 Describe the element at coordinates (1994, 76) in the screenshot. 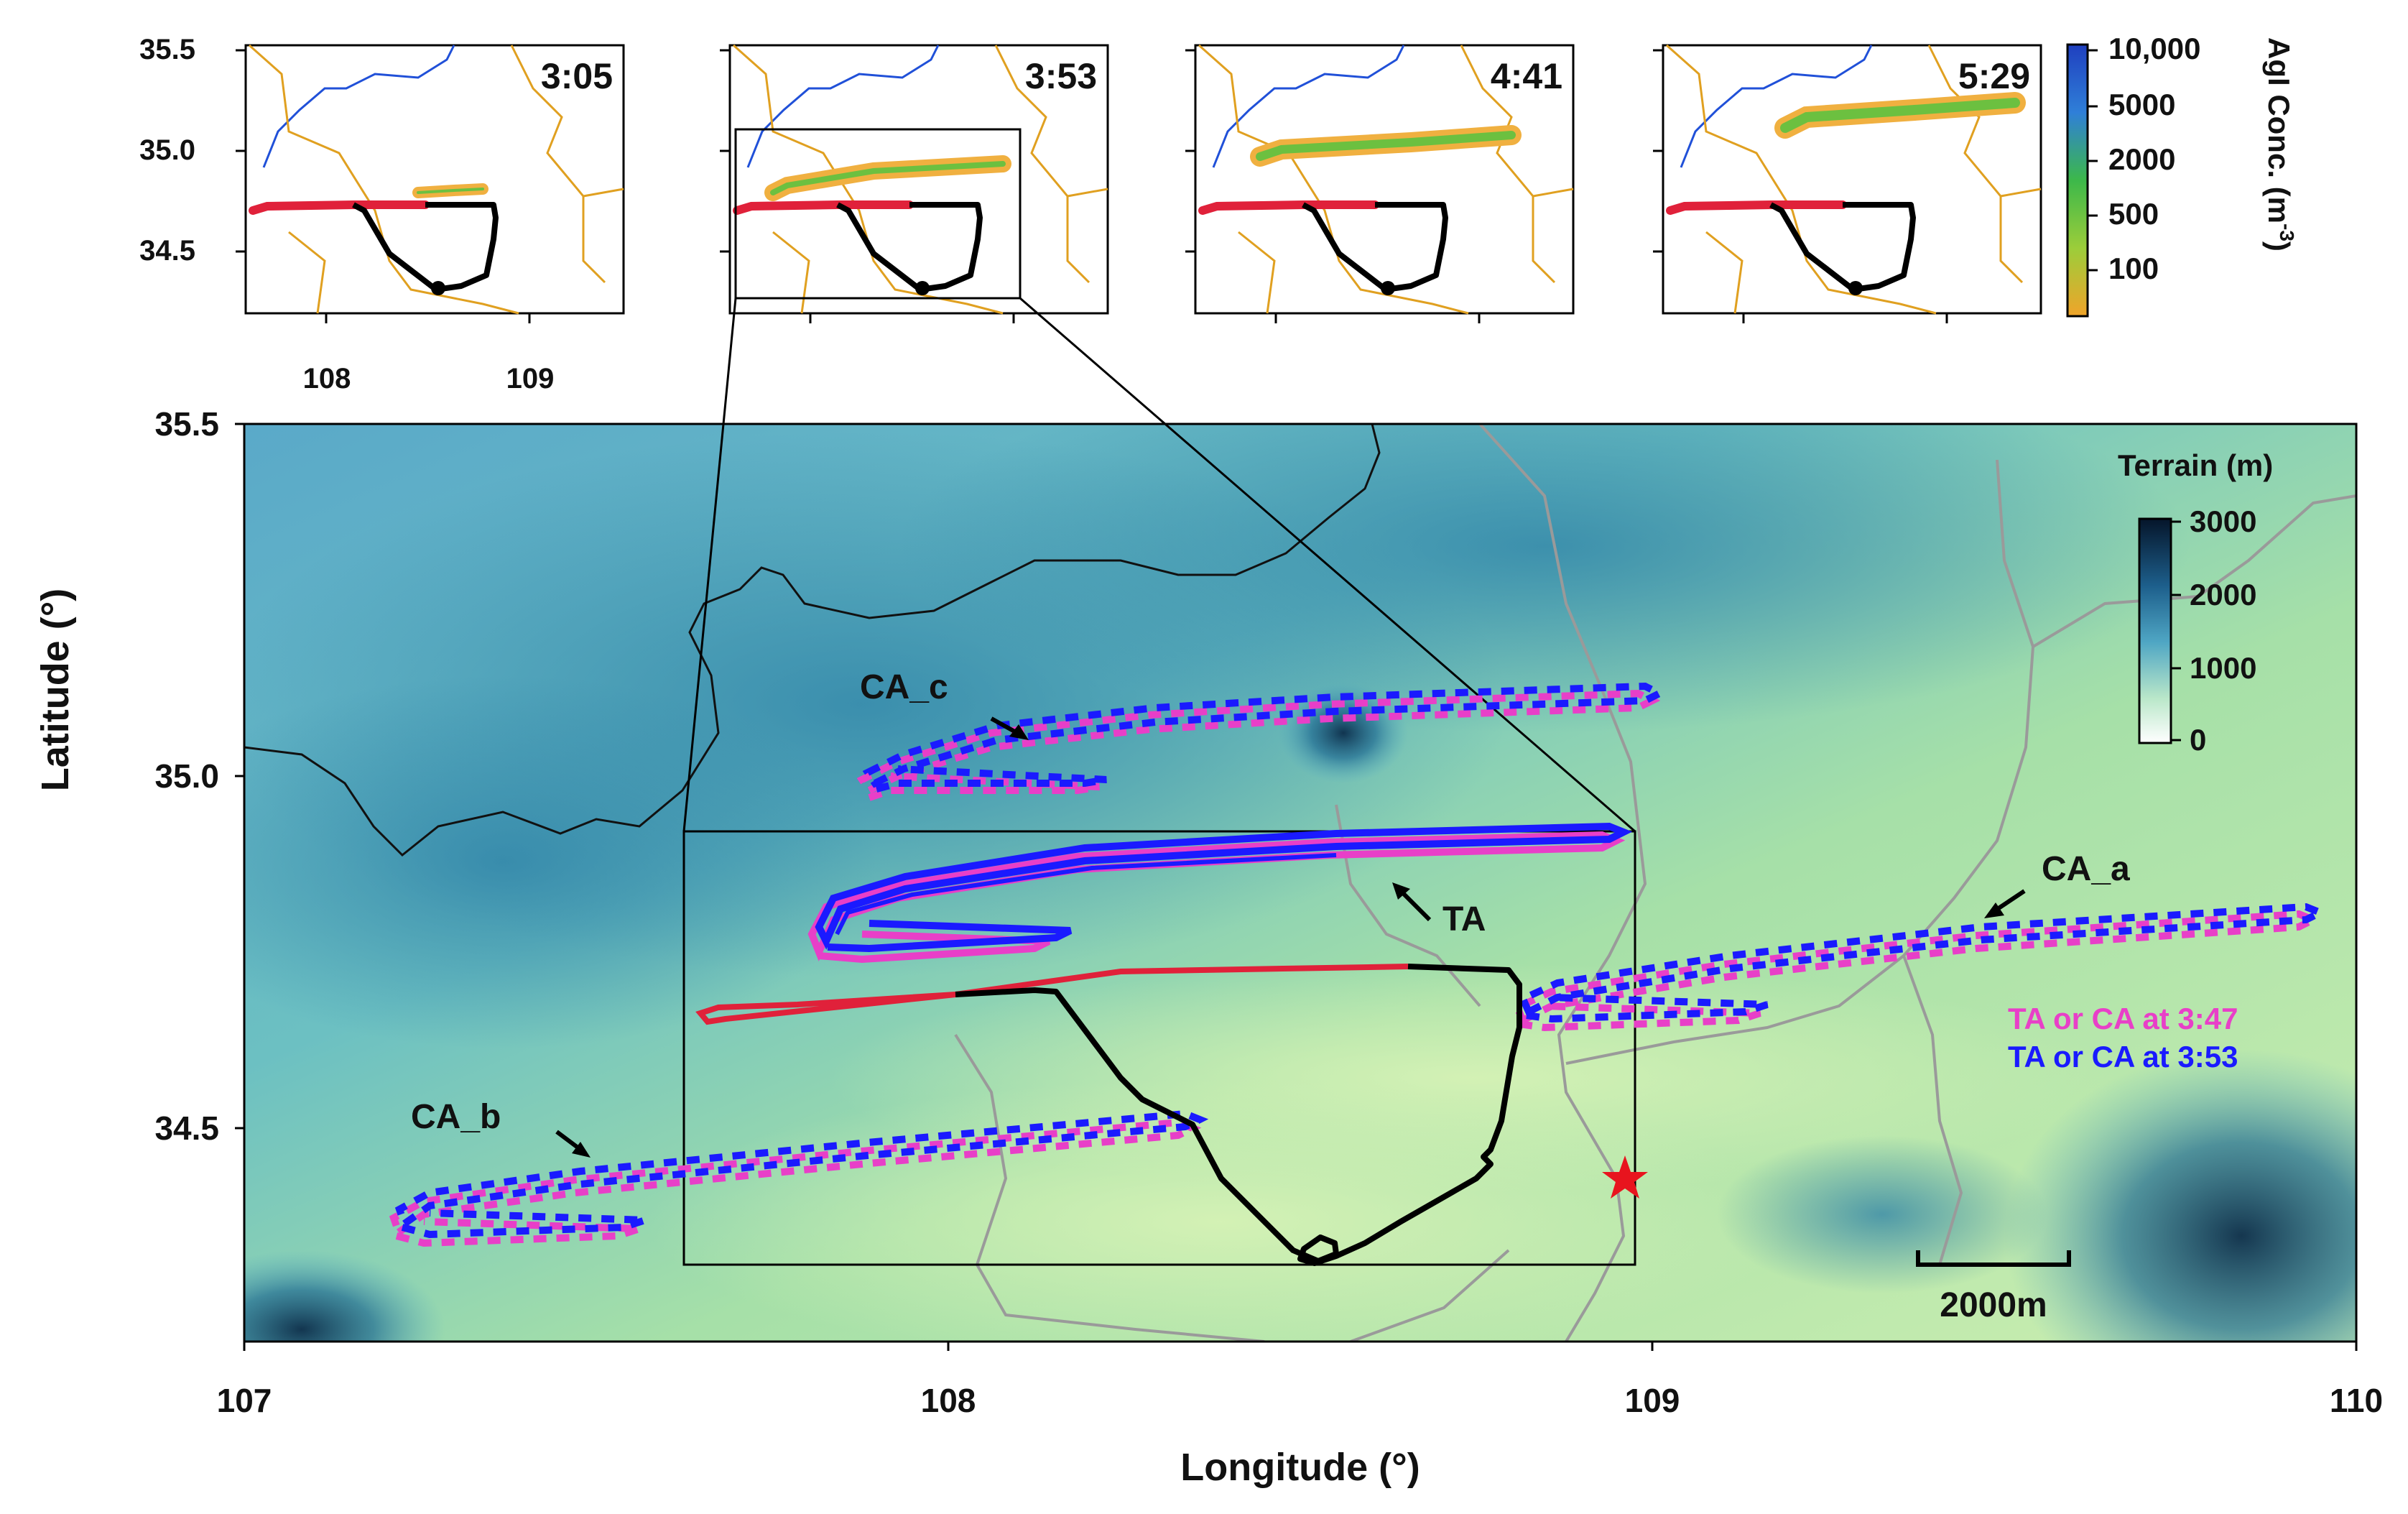

I see `inset-time-label: 5:29` at that location.